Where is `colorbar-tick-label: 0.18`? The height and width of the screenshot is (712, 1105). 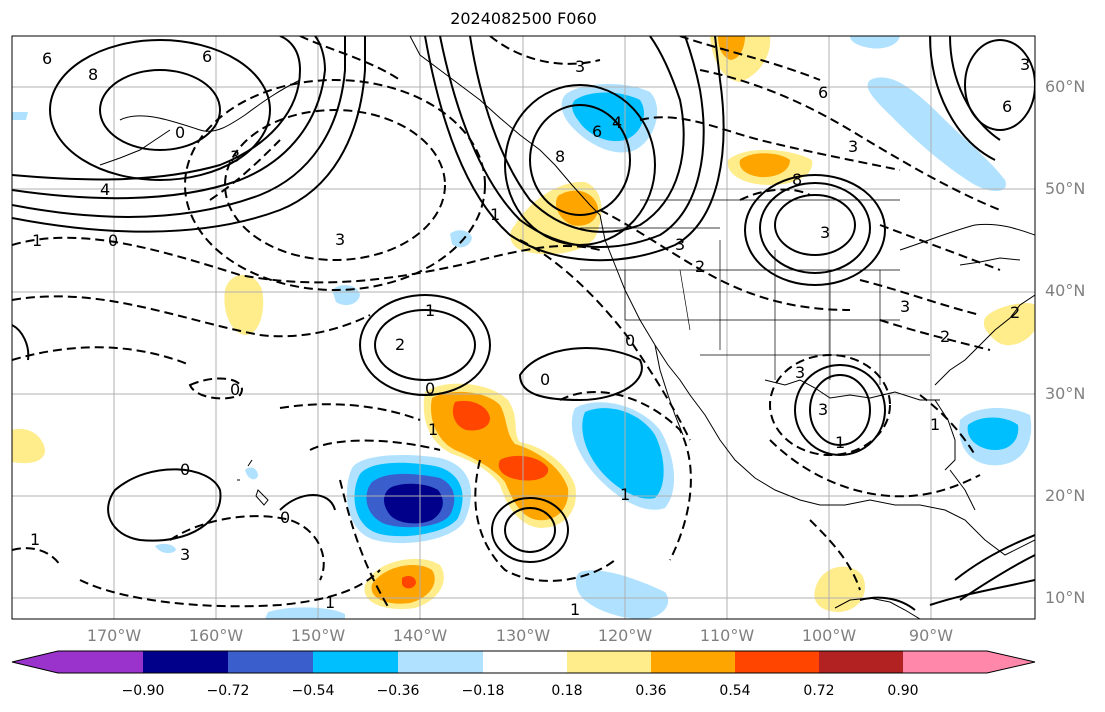 colorbar-tick-label: 0.18 is located at coordinates (567, 691).